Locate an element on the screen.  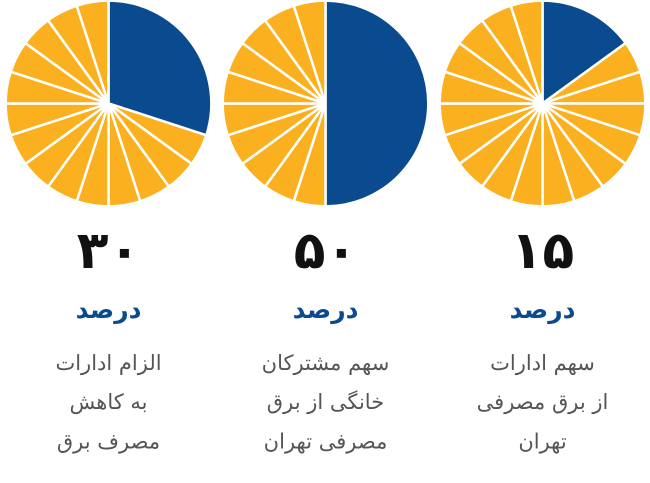
text: الزام ادارات is located at coordinates (108, 363).